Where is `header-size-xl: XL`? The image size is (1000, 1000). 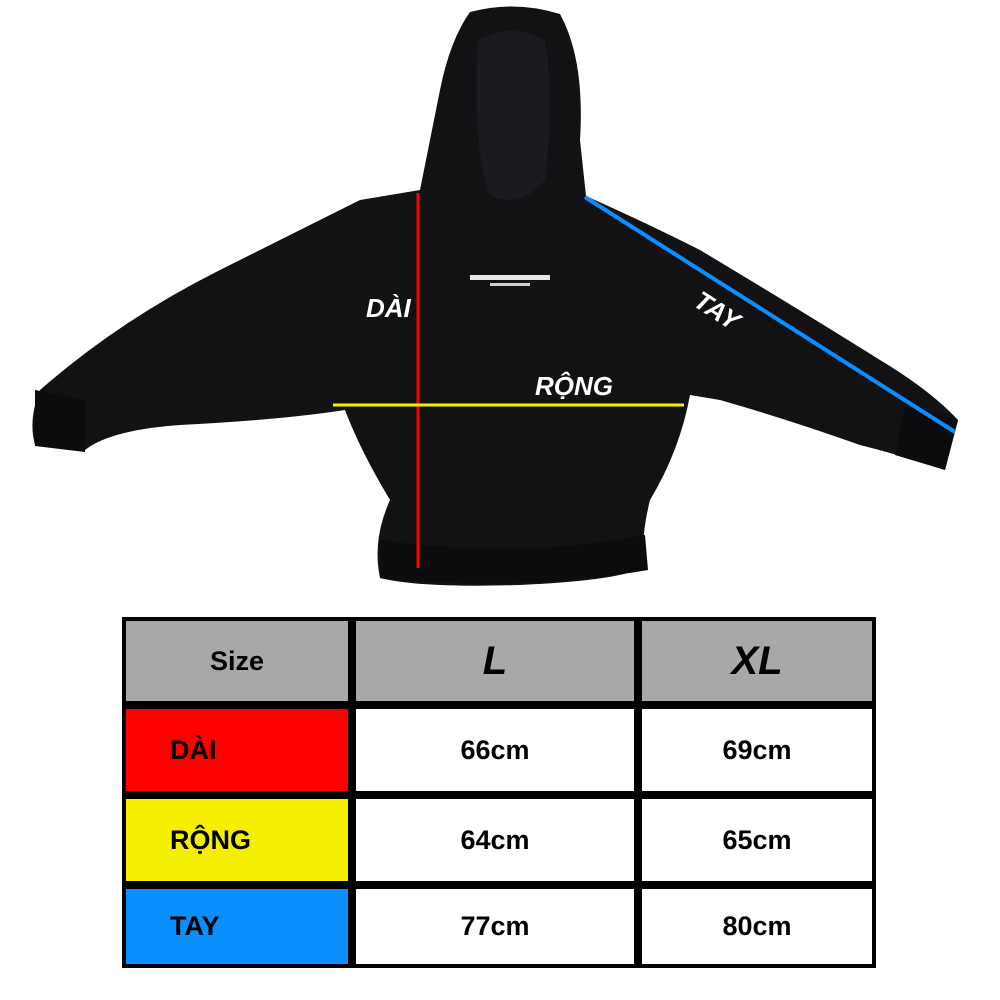 header-size-xl: XL is located at coordinates (757, 661).